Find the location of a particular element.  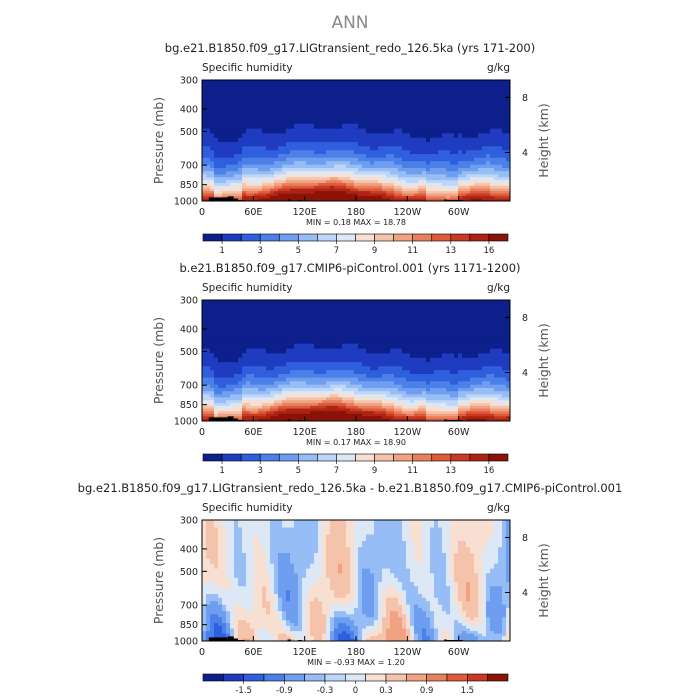

colorbar-swatch is located at coordinates (231, 237).